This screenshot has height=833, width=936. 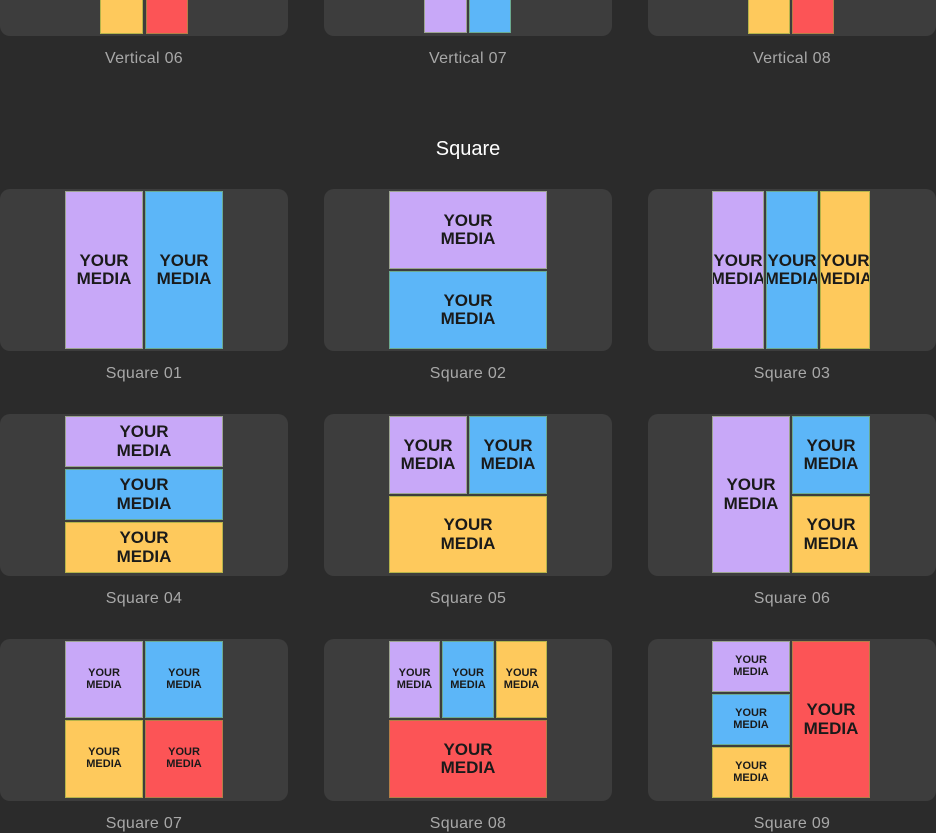 I want to click on template-label: Vertical 06, so click(x=143, y=58).